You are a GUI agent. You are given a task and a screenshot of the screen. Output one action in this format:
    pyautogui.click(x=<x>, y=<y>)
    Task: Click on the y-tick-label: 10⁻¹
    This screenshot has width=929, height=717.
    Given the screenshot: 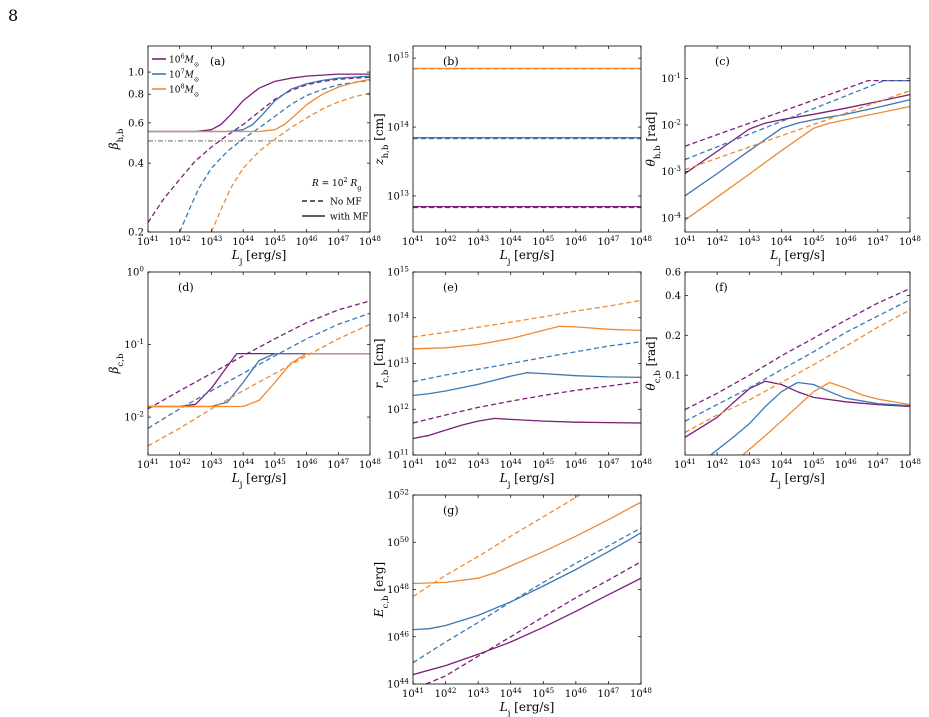 What is the action you would take?
    pyautogui.click(x=134, y=344)
    